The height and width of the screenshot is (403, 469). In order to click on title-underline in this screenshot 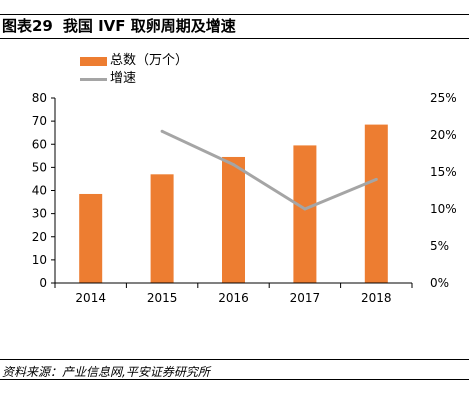, I will do `click(234, 38)`.